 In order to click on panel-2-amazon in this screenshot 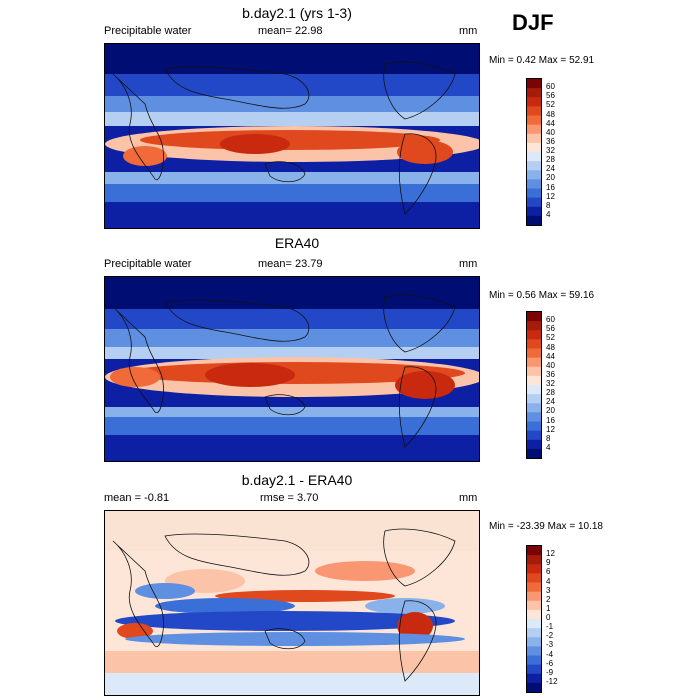, I will do `click(425, 385)`.